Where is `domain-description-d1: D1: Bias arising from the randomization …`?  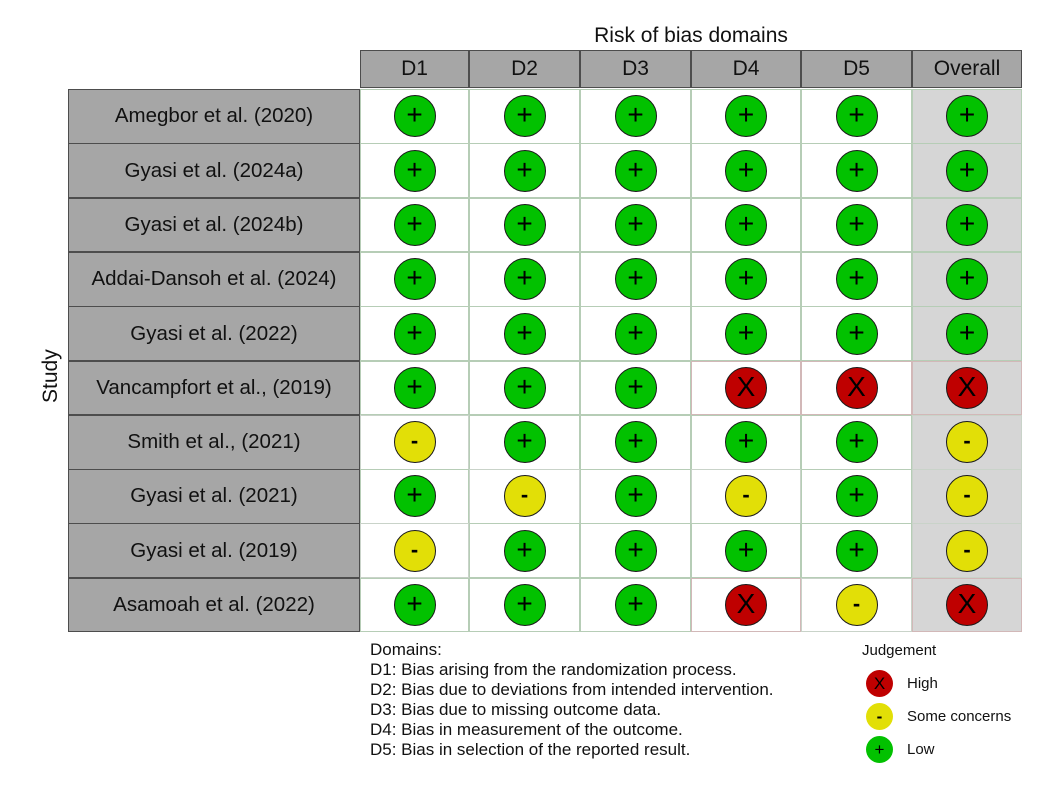
domain-description-d1: D1: Bias arising from the randomization … is located at coordinates (553, 669).